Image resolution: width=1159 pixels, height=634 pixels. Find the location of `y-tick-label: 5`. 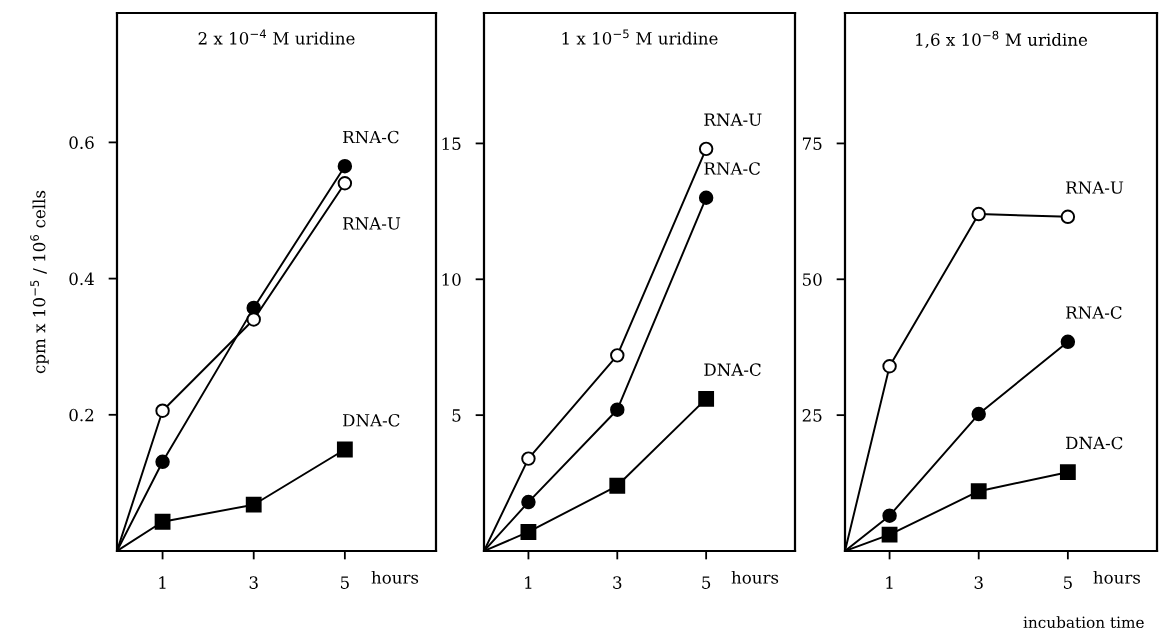

y-tick-label: 5 is located at coordinates (456, 415).